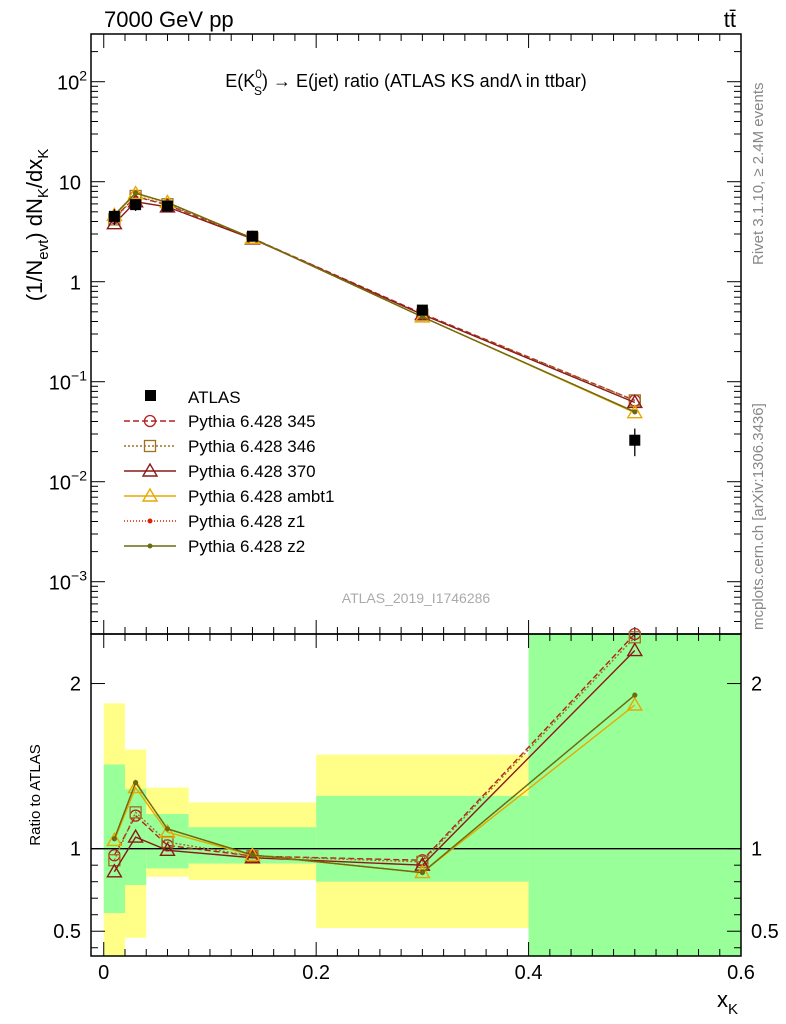  Describe the element at coordinates (246, 546) in the screenshot. I see `legend-label: Pythia 6.428 z2` at that location.